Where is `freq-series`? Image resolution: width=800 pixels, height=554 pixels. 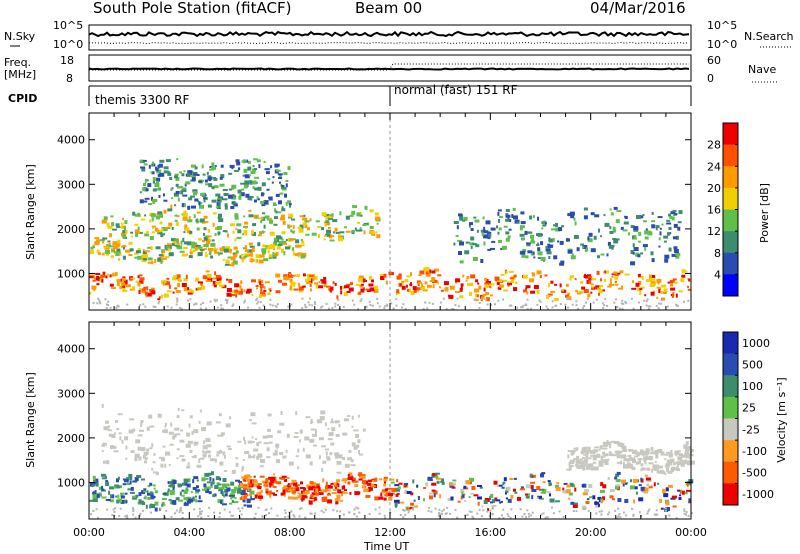
freq-series is located at coordinates (389, 69).